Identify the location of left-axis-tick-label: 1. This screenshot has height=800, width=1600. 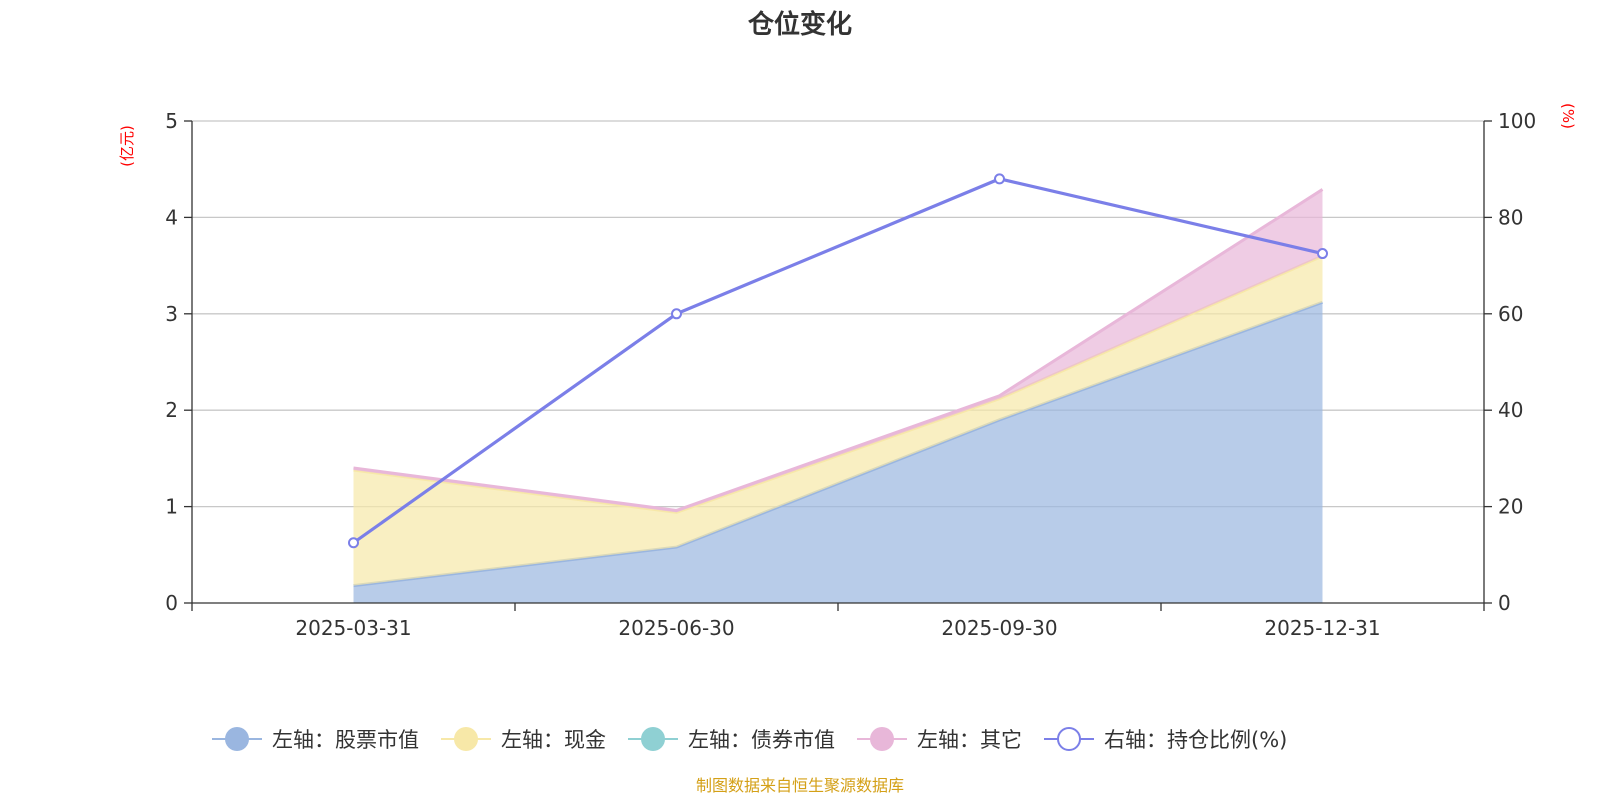
(171, 507).